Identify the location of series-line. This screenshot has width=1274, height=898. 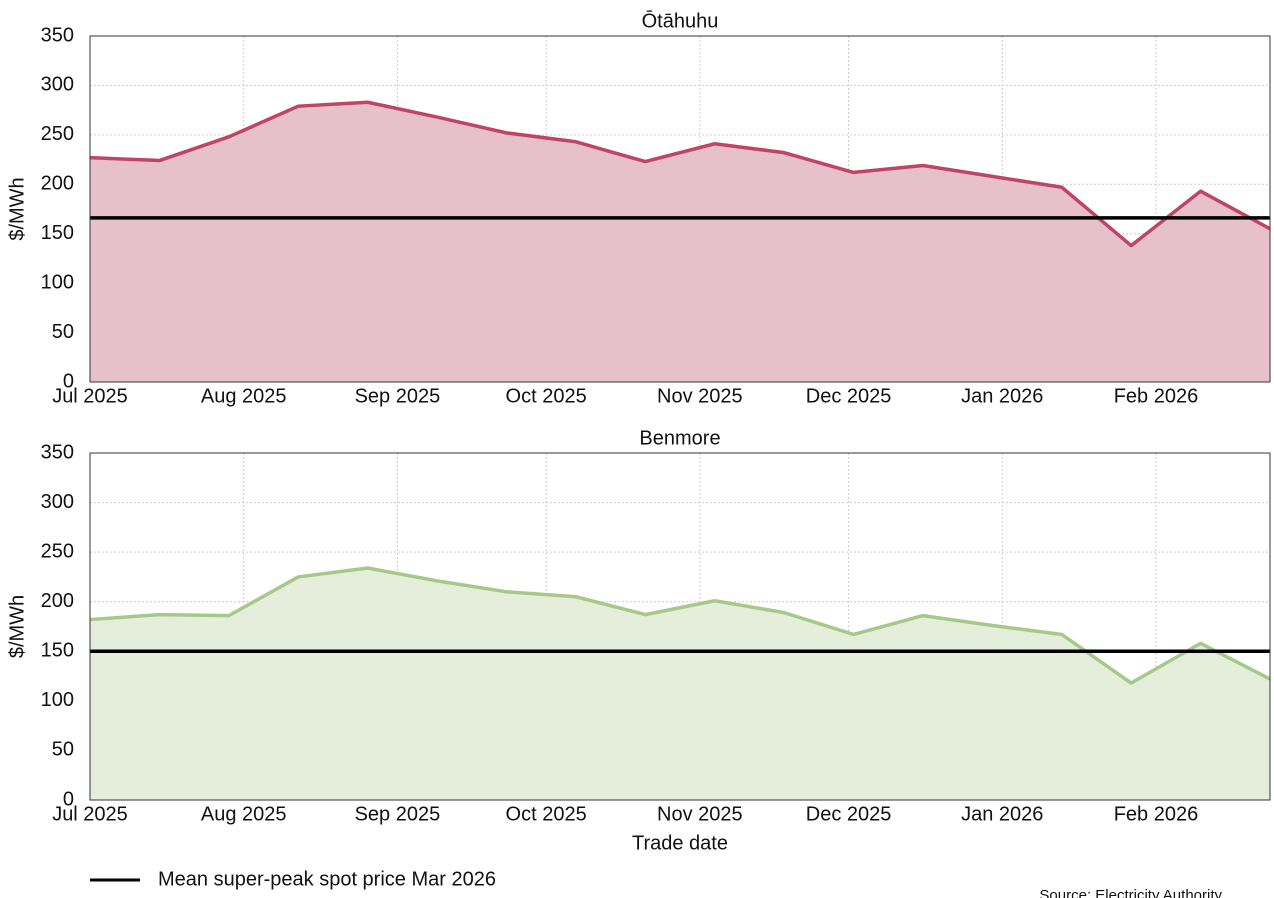
(680, 625).